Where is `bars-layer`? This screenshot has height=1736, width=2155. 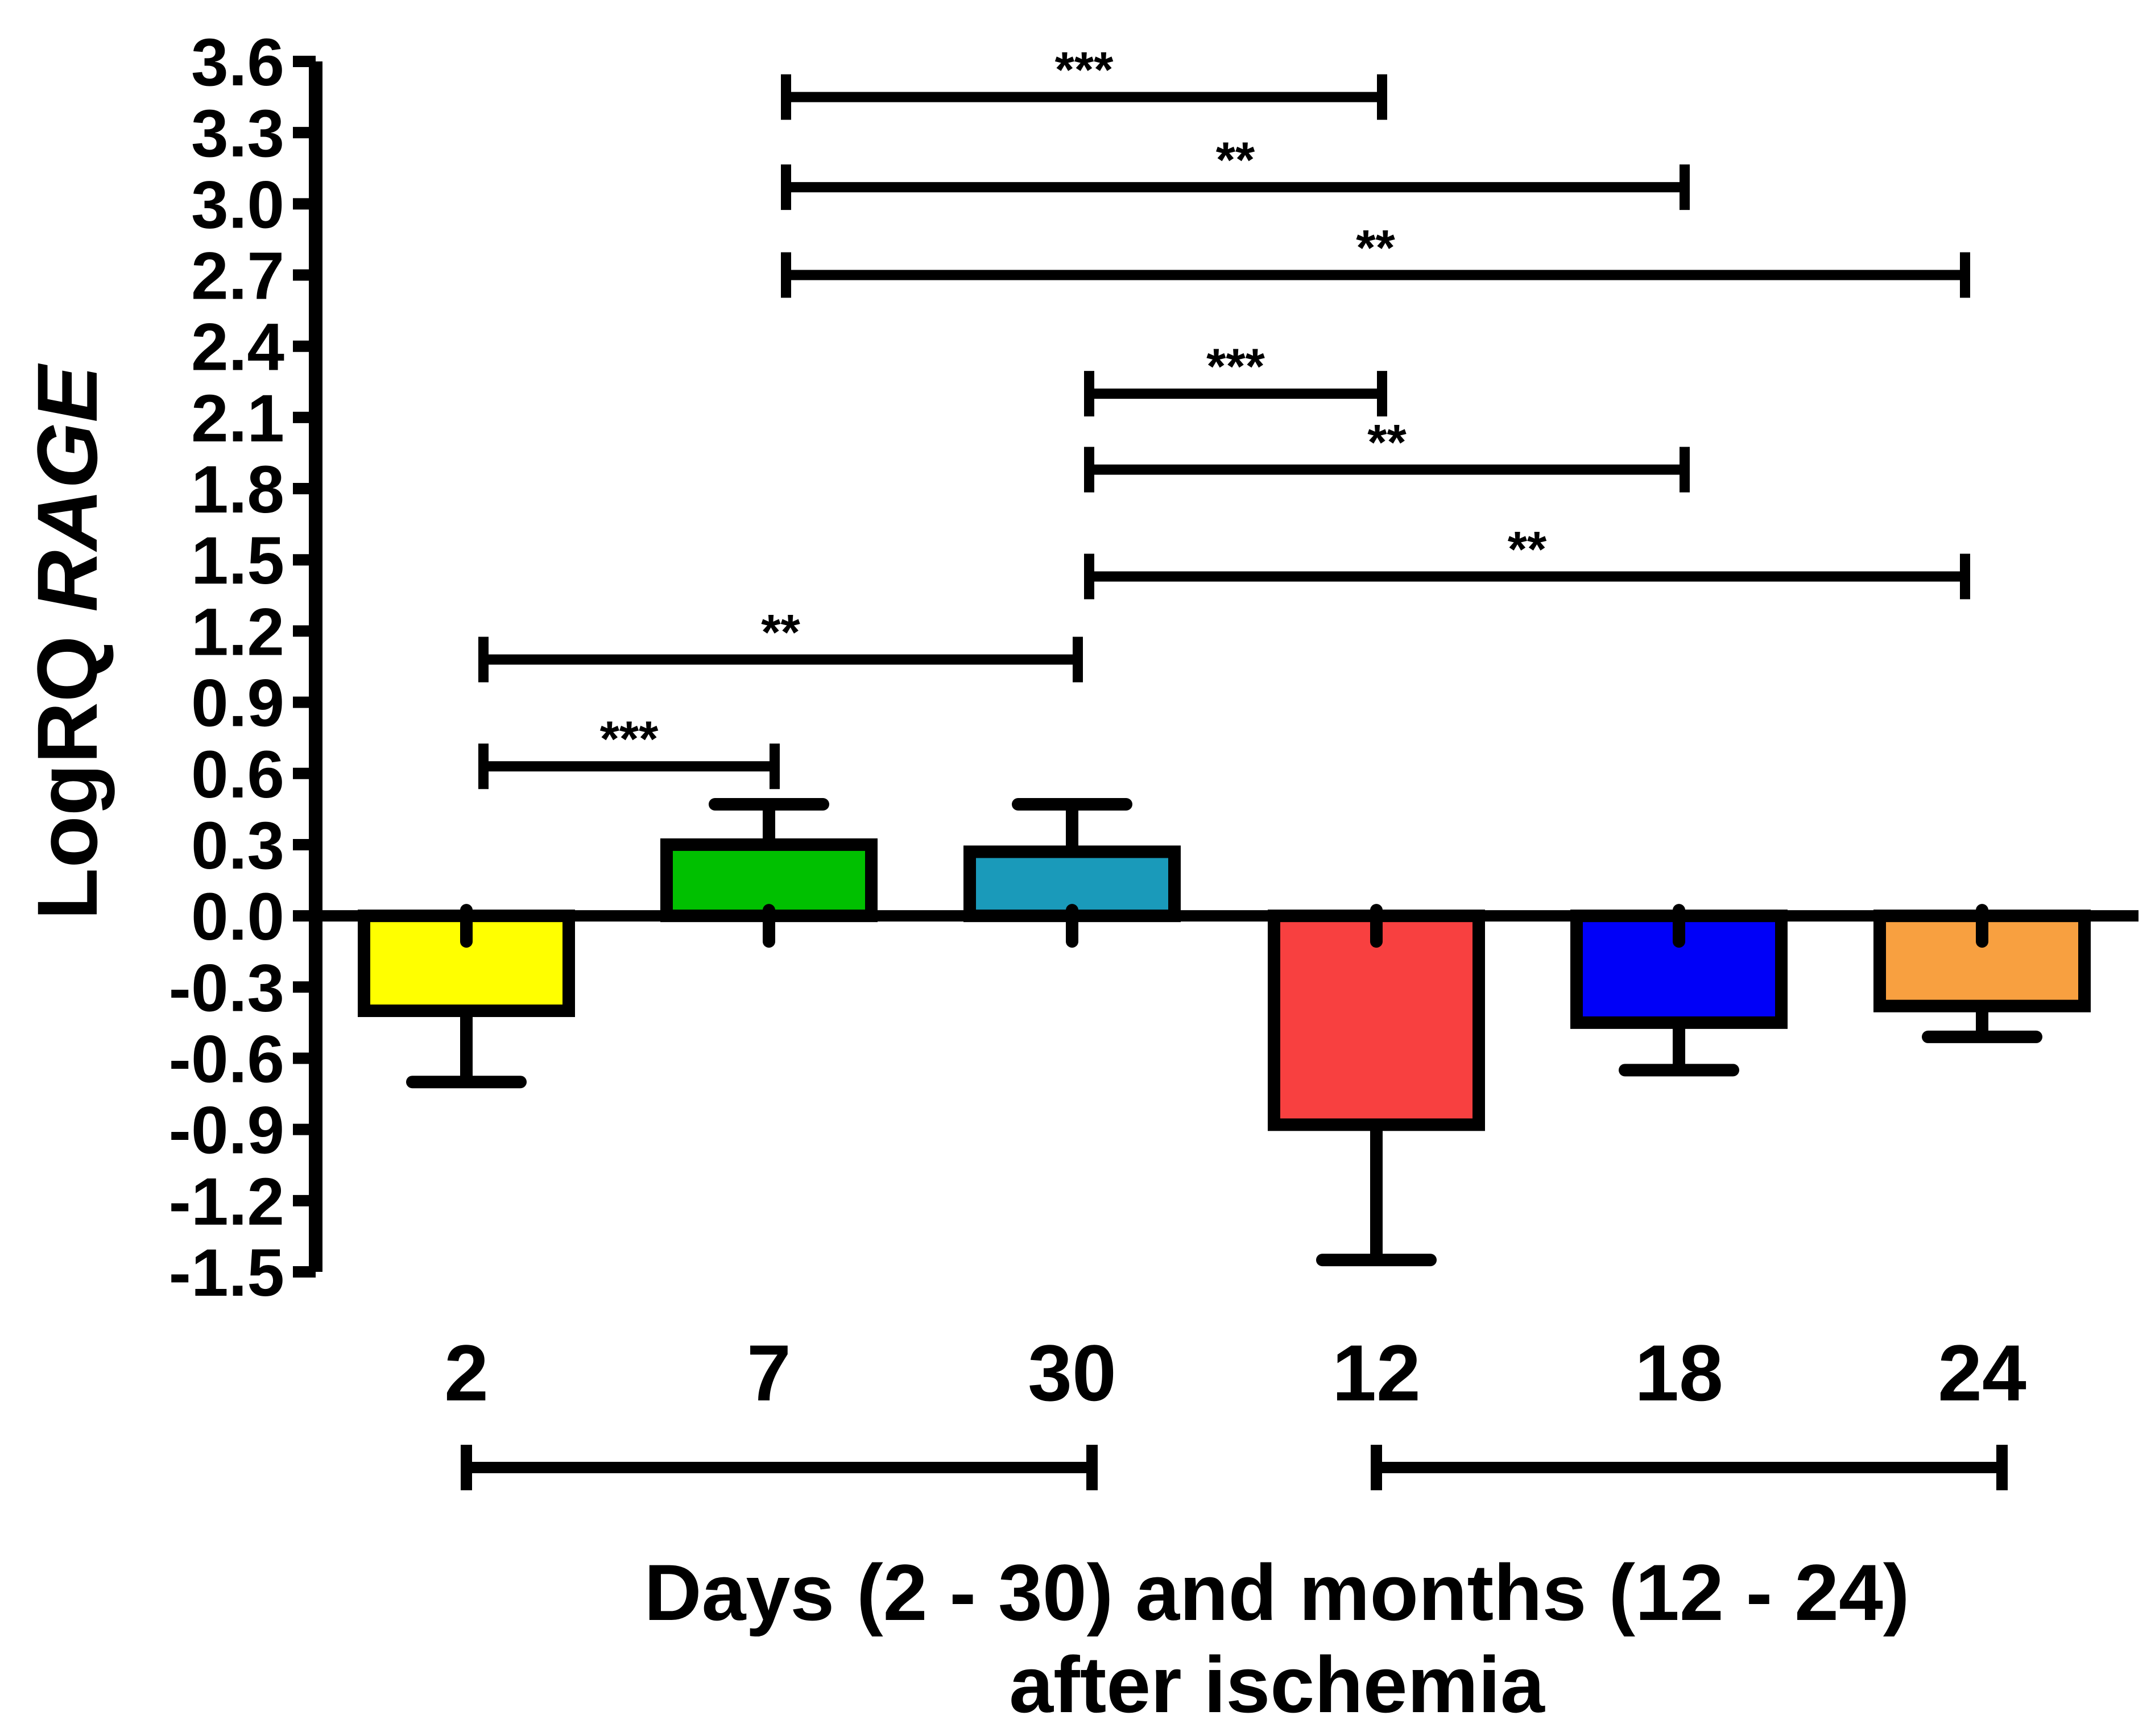 bars-layer is located at coordinates (1224, 984).